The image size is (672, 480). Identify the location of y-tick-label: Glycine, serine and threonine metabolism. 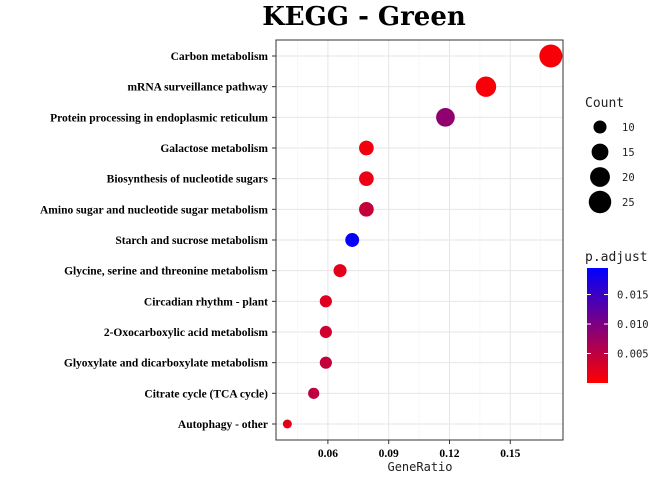
(166, 272).